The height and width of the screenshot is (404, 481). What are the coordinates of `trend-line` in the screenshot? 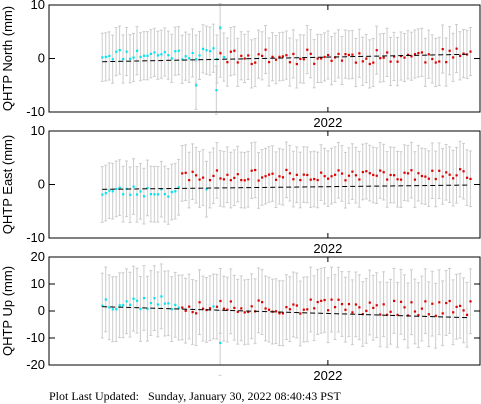 It's located at (286, 312).